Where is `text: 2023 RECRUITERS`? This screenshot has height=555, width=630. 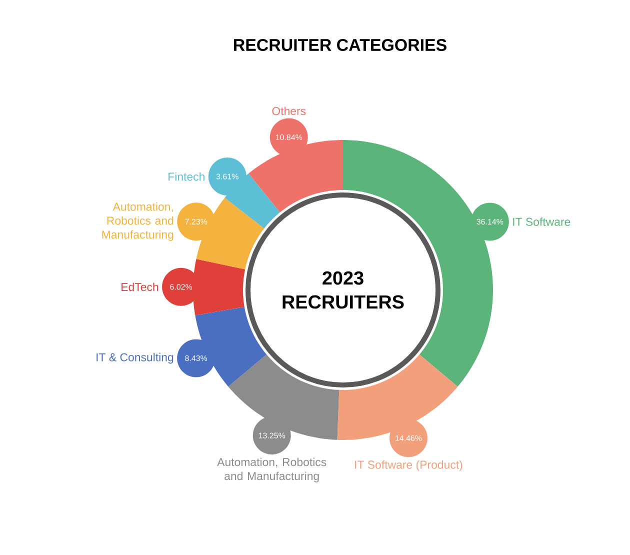 text: 2023 RECRUITERS is located at coordinates (343, 290).